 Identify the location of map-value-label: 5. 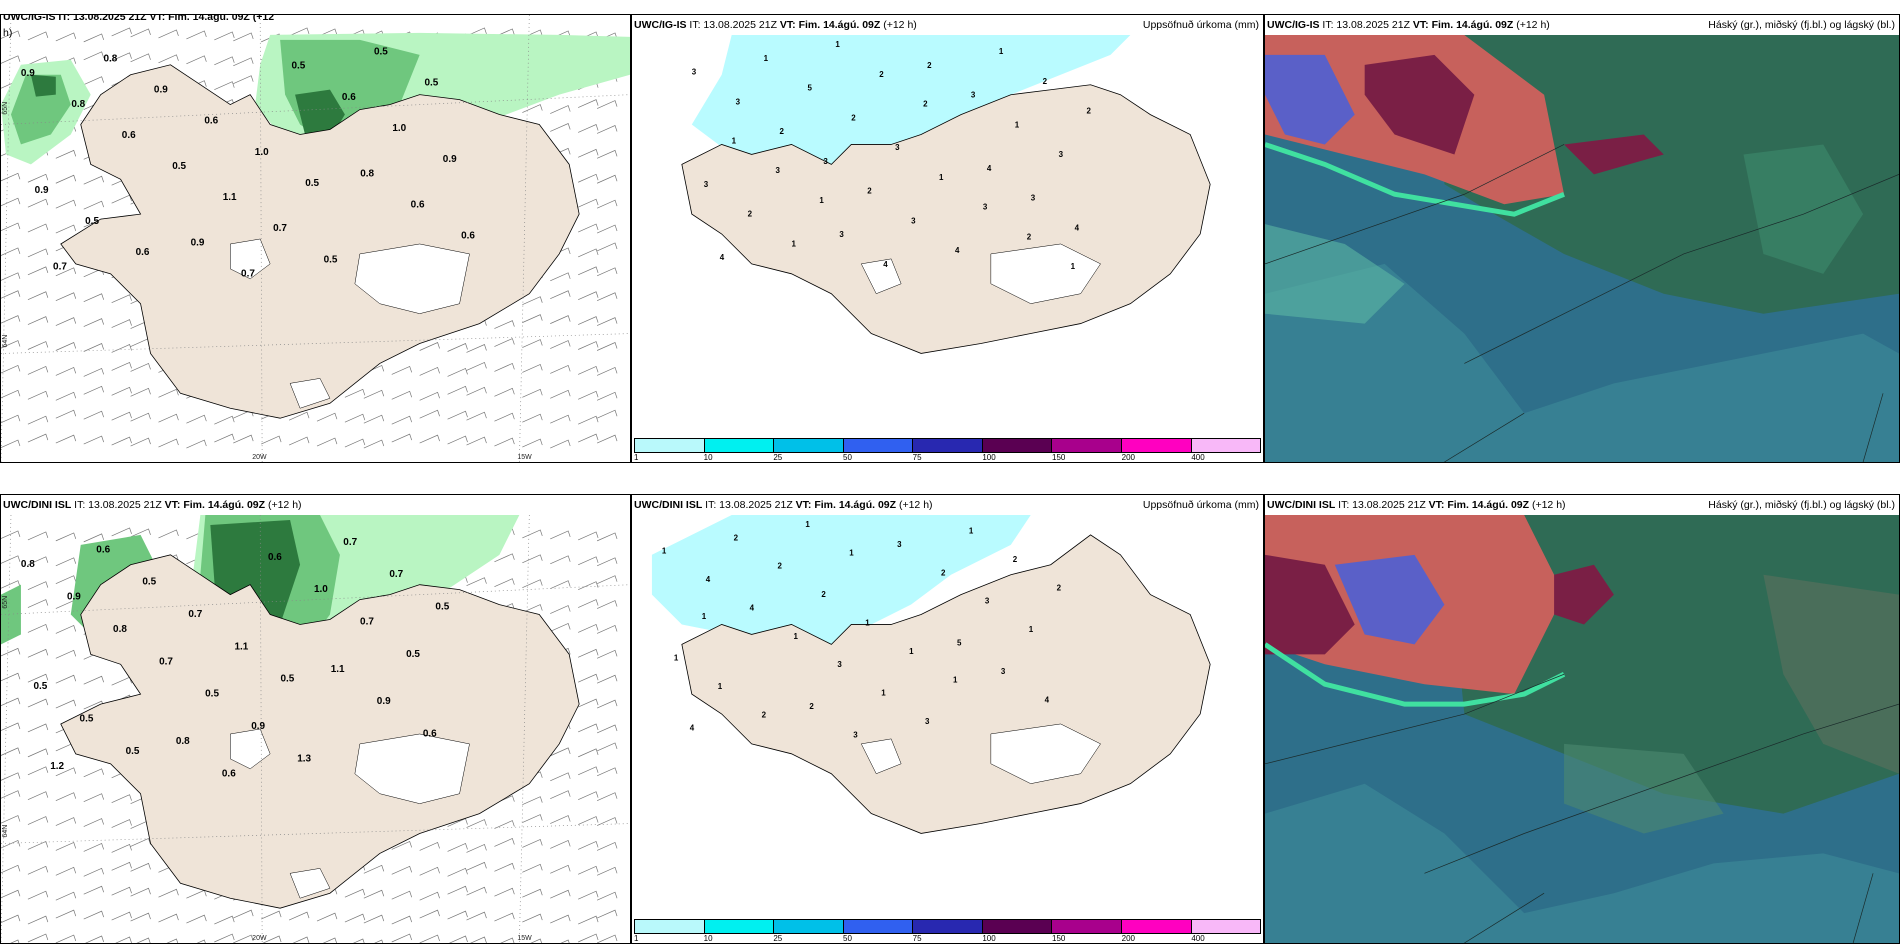
(959, 642).